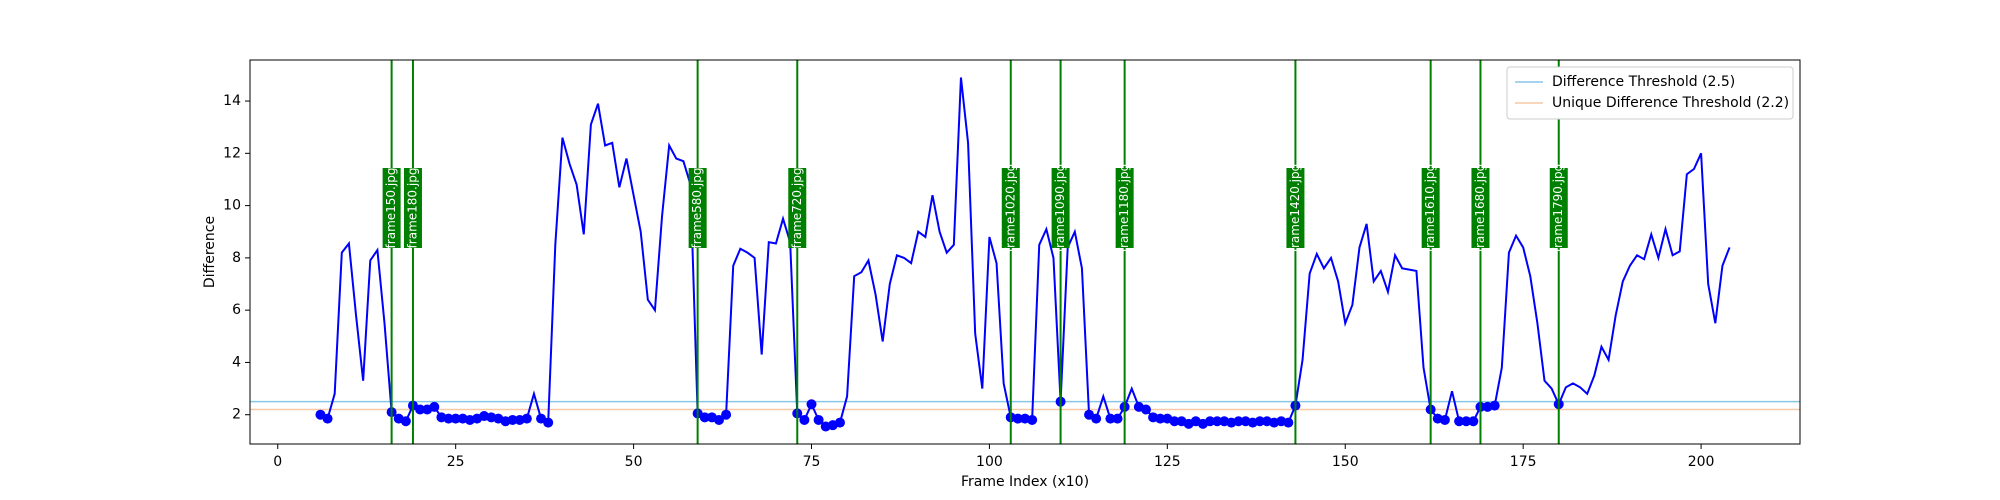 This screenshot has width=2000, height=500. What do you see at coordinates (456, 462) in the screenshot?
I see `x-tick-label: 25` at bounding box center [456, 462].